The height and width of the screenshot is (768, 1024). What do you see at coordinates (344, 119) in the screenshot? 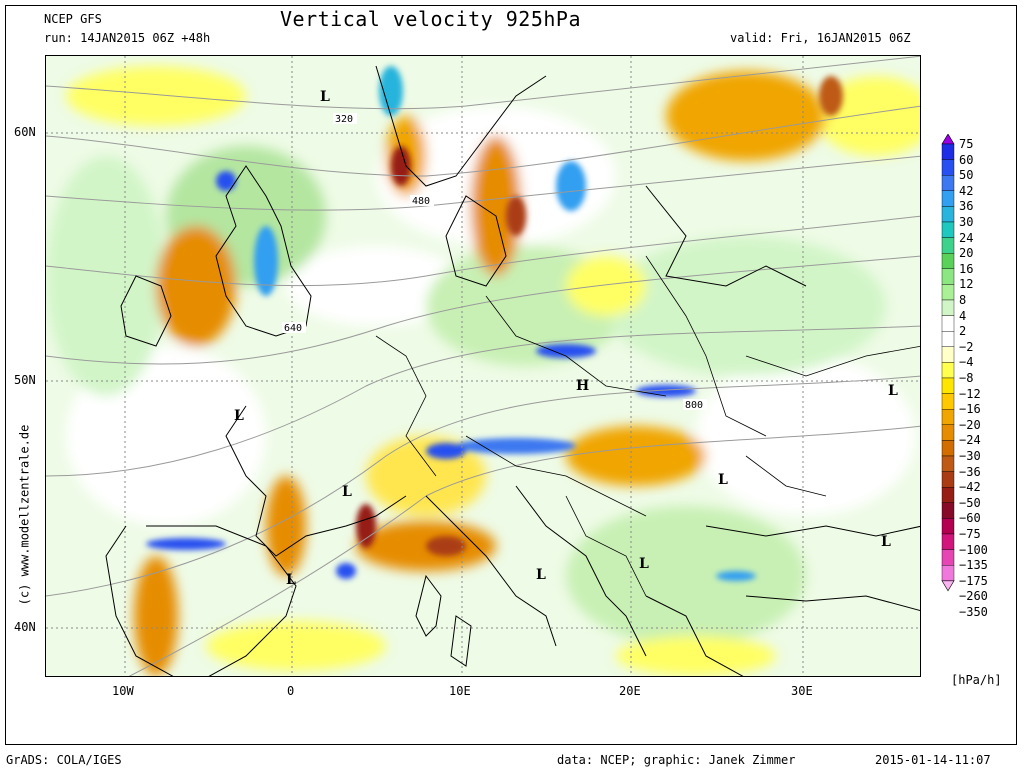
I see `contour-label-320: 320` at bounding box center [344, 119].